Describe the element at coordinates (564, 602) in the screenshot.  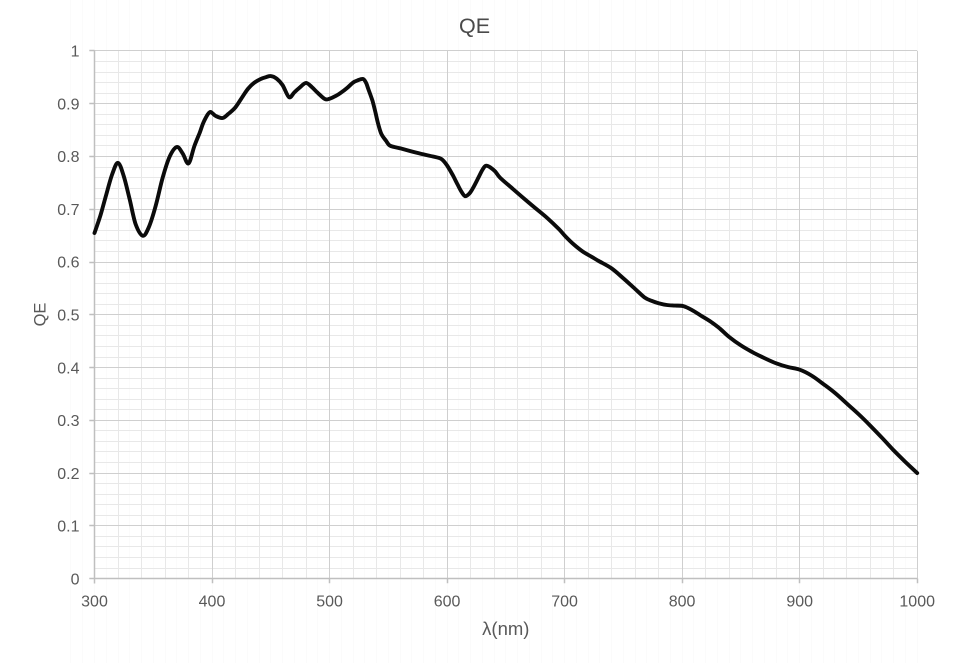
I see `svg-text: 700` at that location.